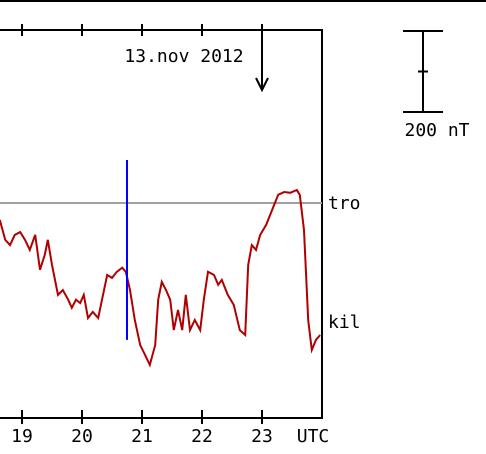 The image size is (486, 454). I want to click on date-label: 13.nov 2012, so click(183, 56).